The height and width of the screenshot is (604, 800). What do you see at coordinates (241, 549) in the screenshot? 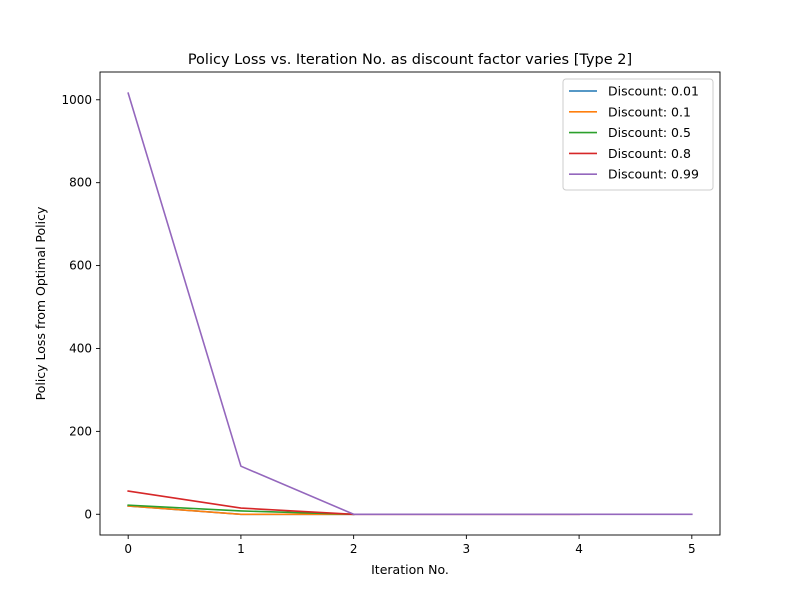
I see `x-tick-label: 1` at bounding box center [241, 549].